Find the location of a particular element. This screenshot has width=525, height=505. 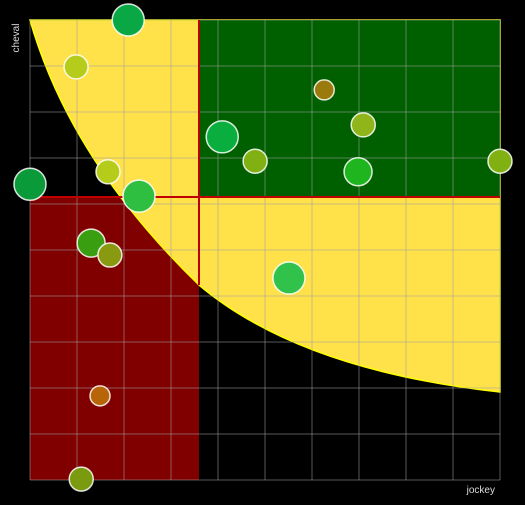

x-axis-label: jockey is located at coordinates (480, 490).